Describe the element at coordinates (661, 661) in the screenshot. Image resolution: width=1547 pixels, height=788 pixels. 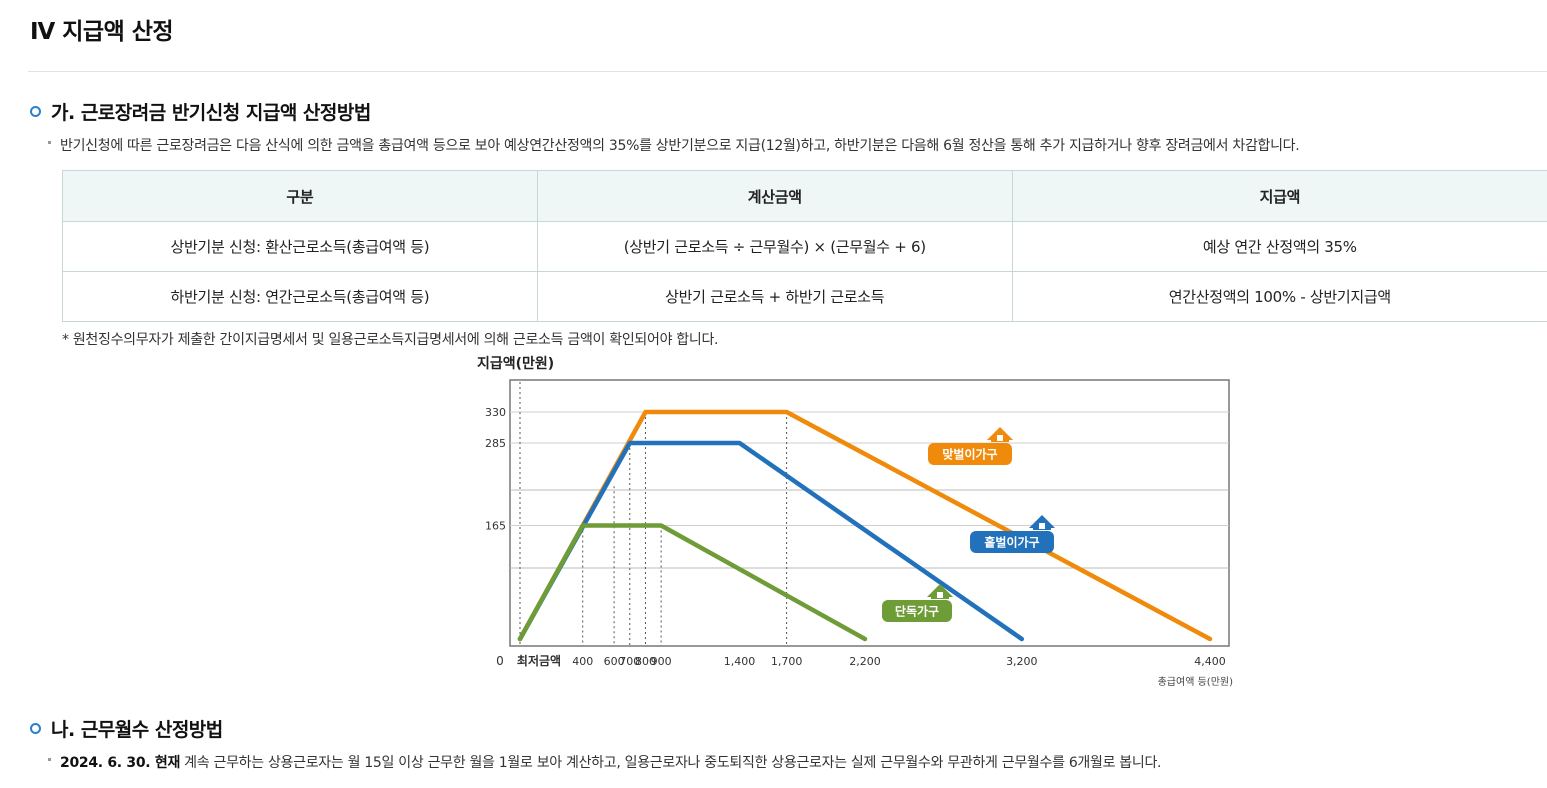
I see `x-tick-label: 900` at that location.